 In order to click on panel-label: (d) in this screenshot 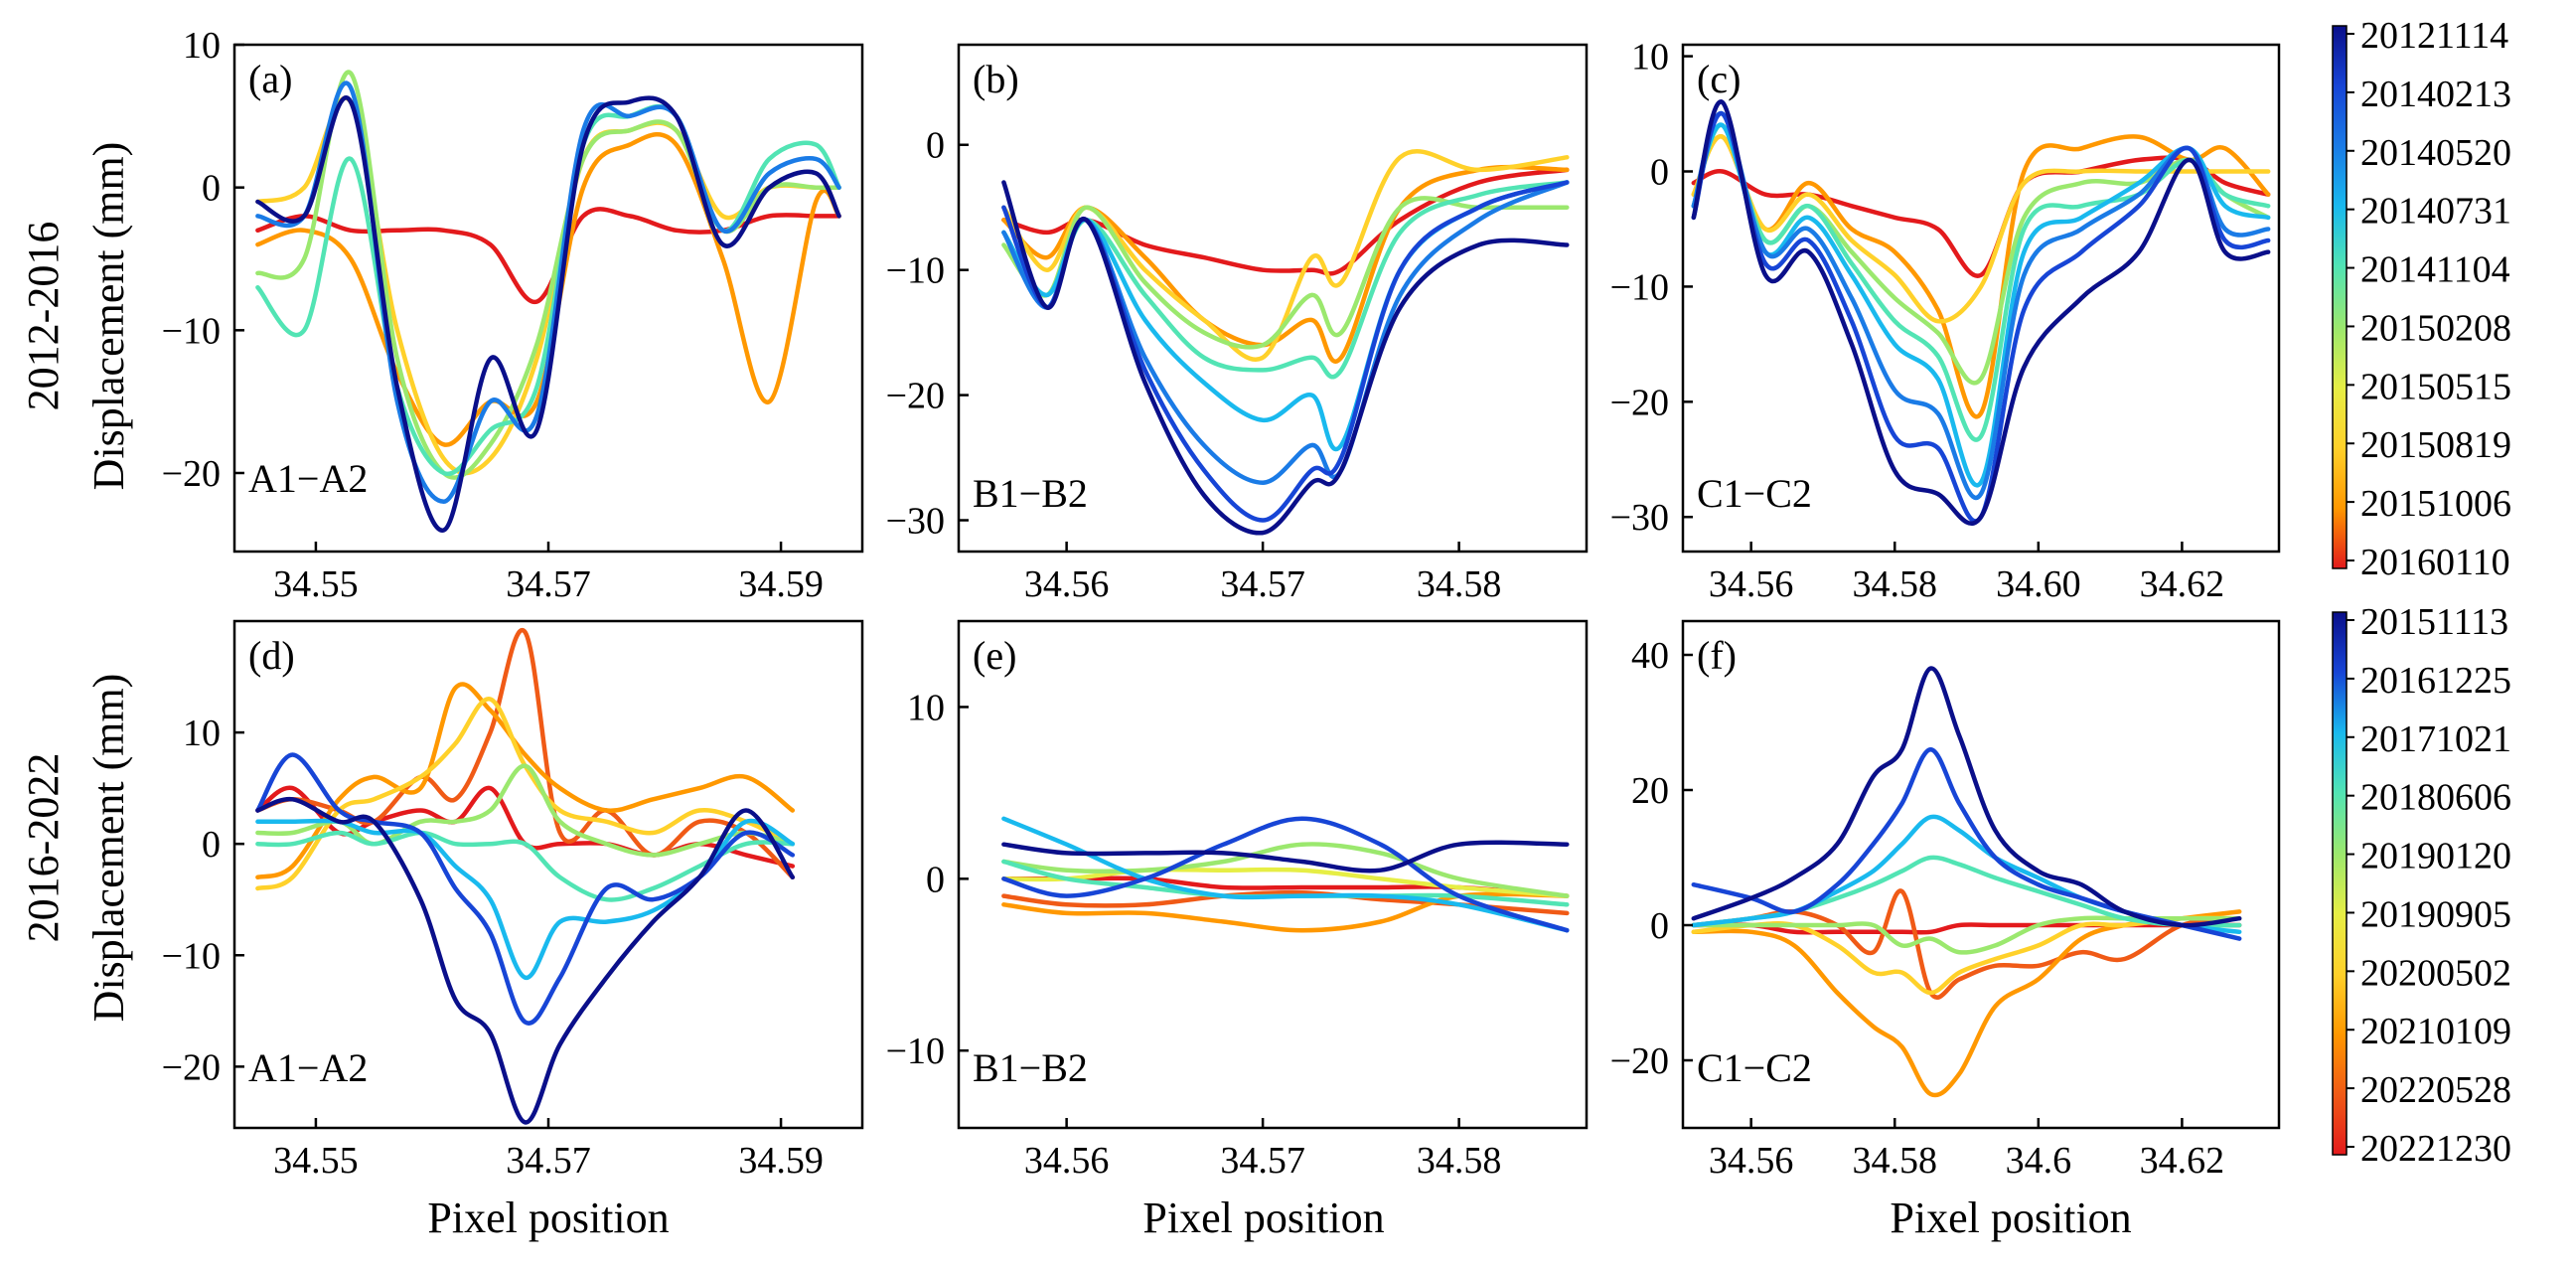, I will do `click(271, 655)`.